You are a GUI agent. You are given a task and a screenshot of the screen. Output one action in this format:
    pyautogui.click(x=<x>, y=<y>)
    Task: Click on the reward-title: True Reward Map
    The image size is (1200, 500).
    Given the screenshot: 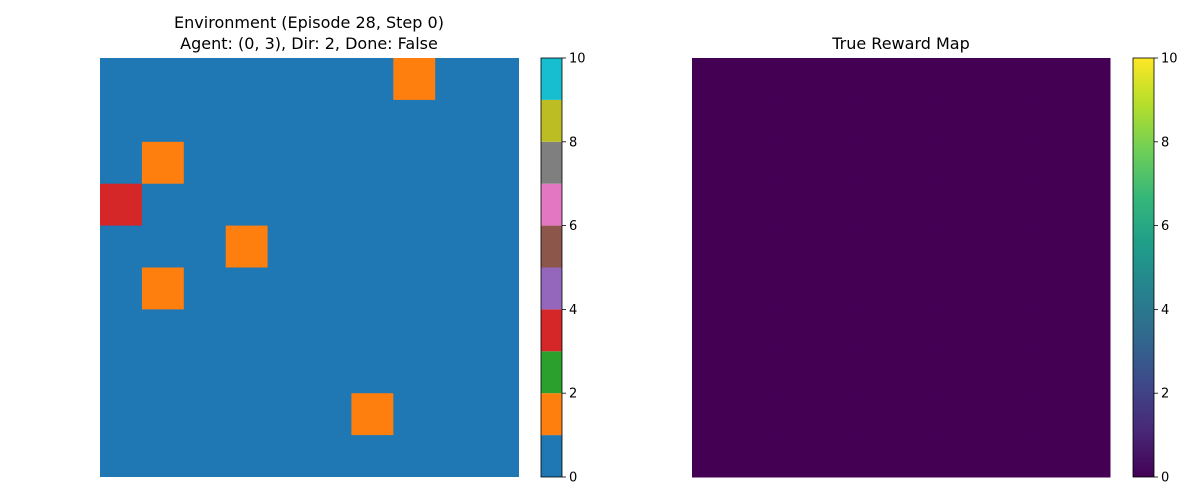 What is the action you would take?
    pyautogui.click(x=900, y=43)
    